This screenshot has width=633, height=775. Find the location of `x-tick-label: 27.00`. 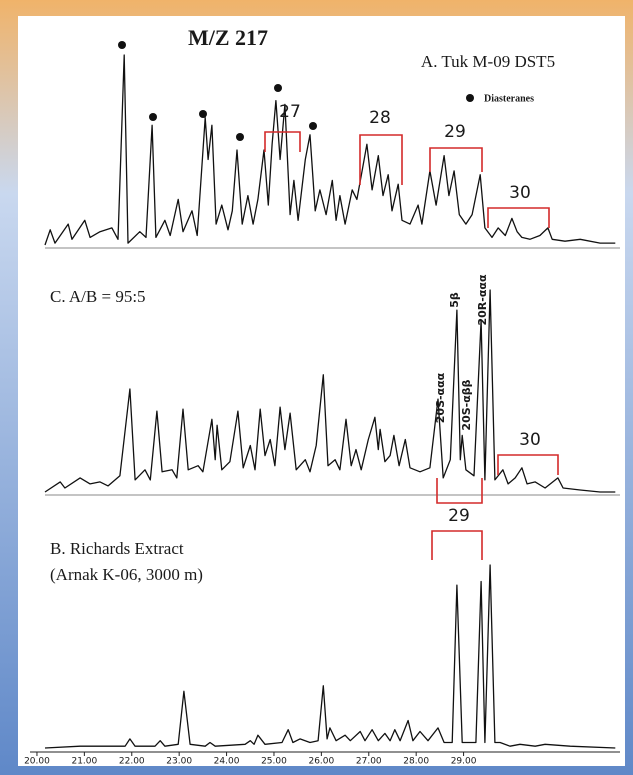

x-tick-label: 27.00 is located at coordinates (369, 762).